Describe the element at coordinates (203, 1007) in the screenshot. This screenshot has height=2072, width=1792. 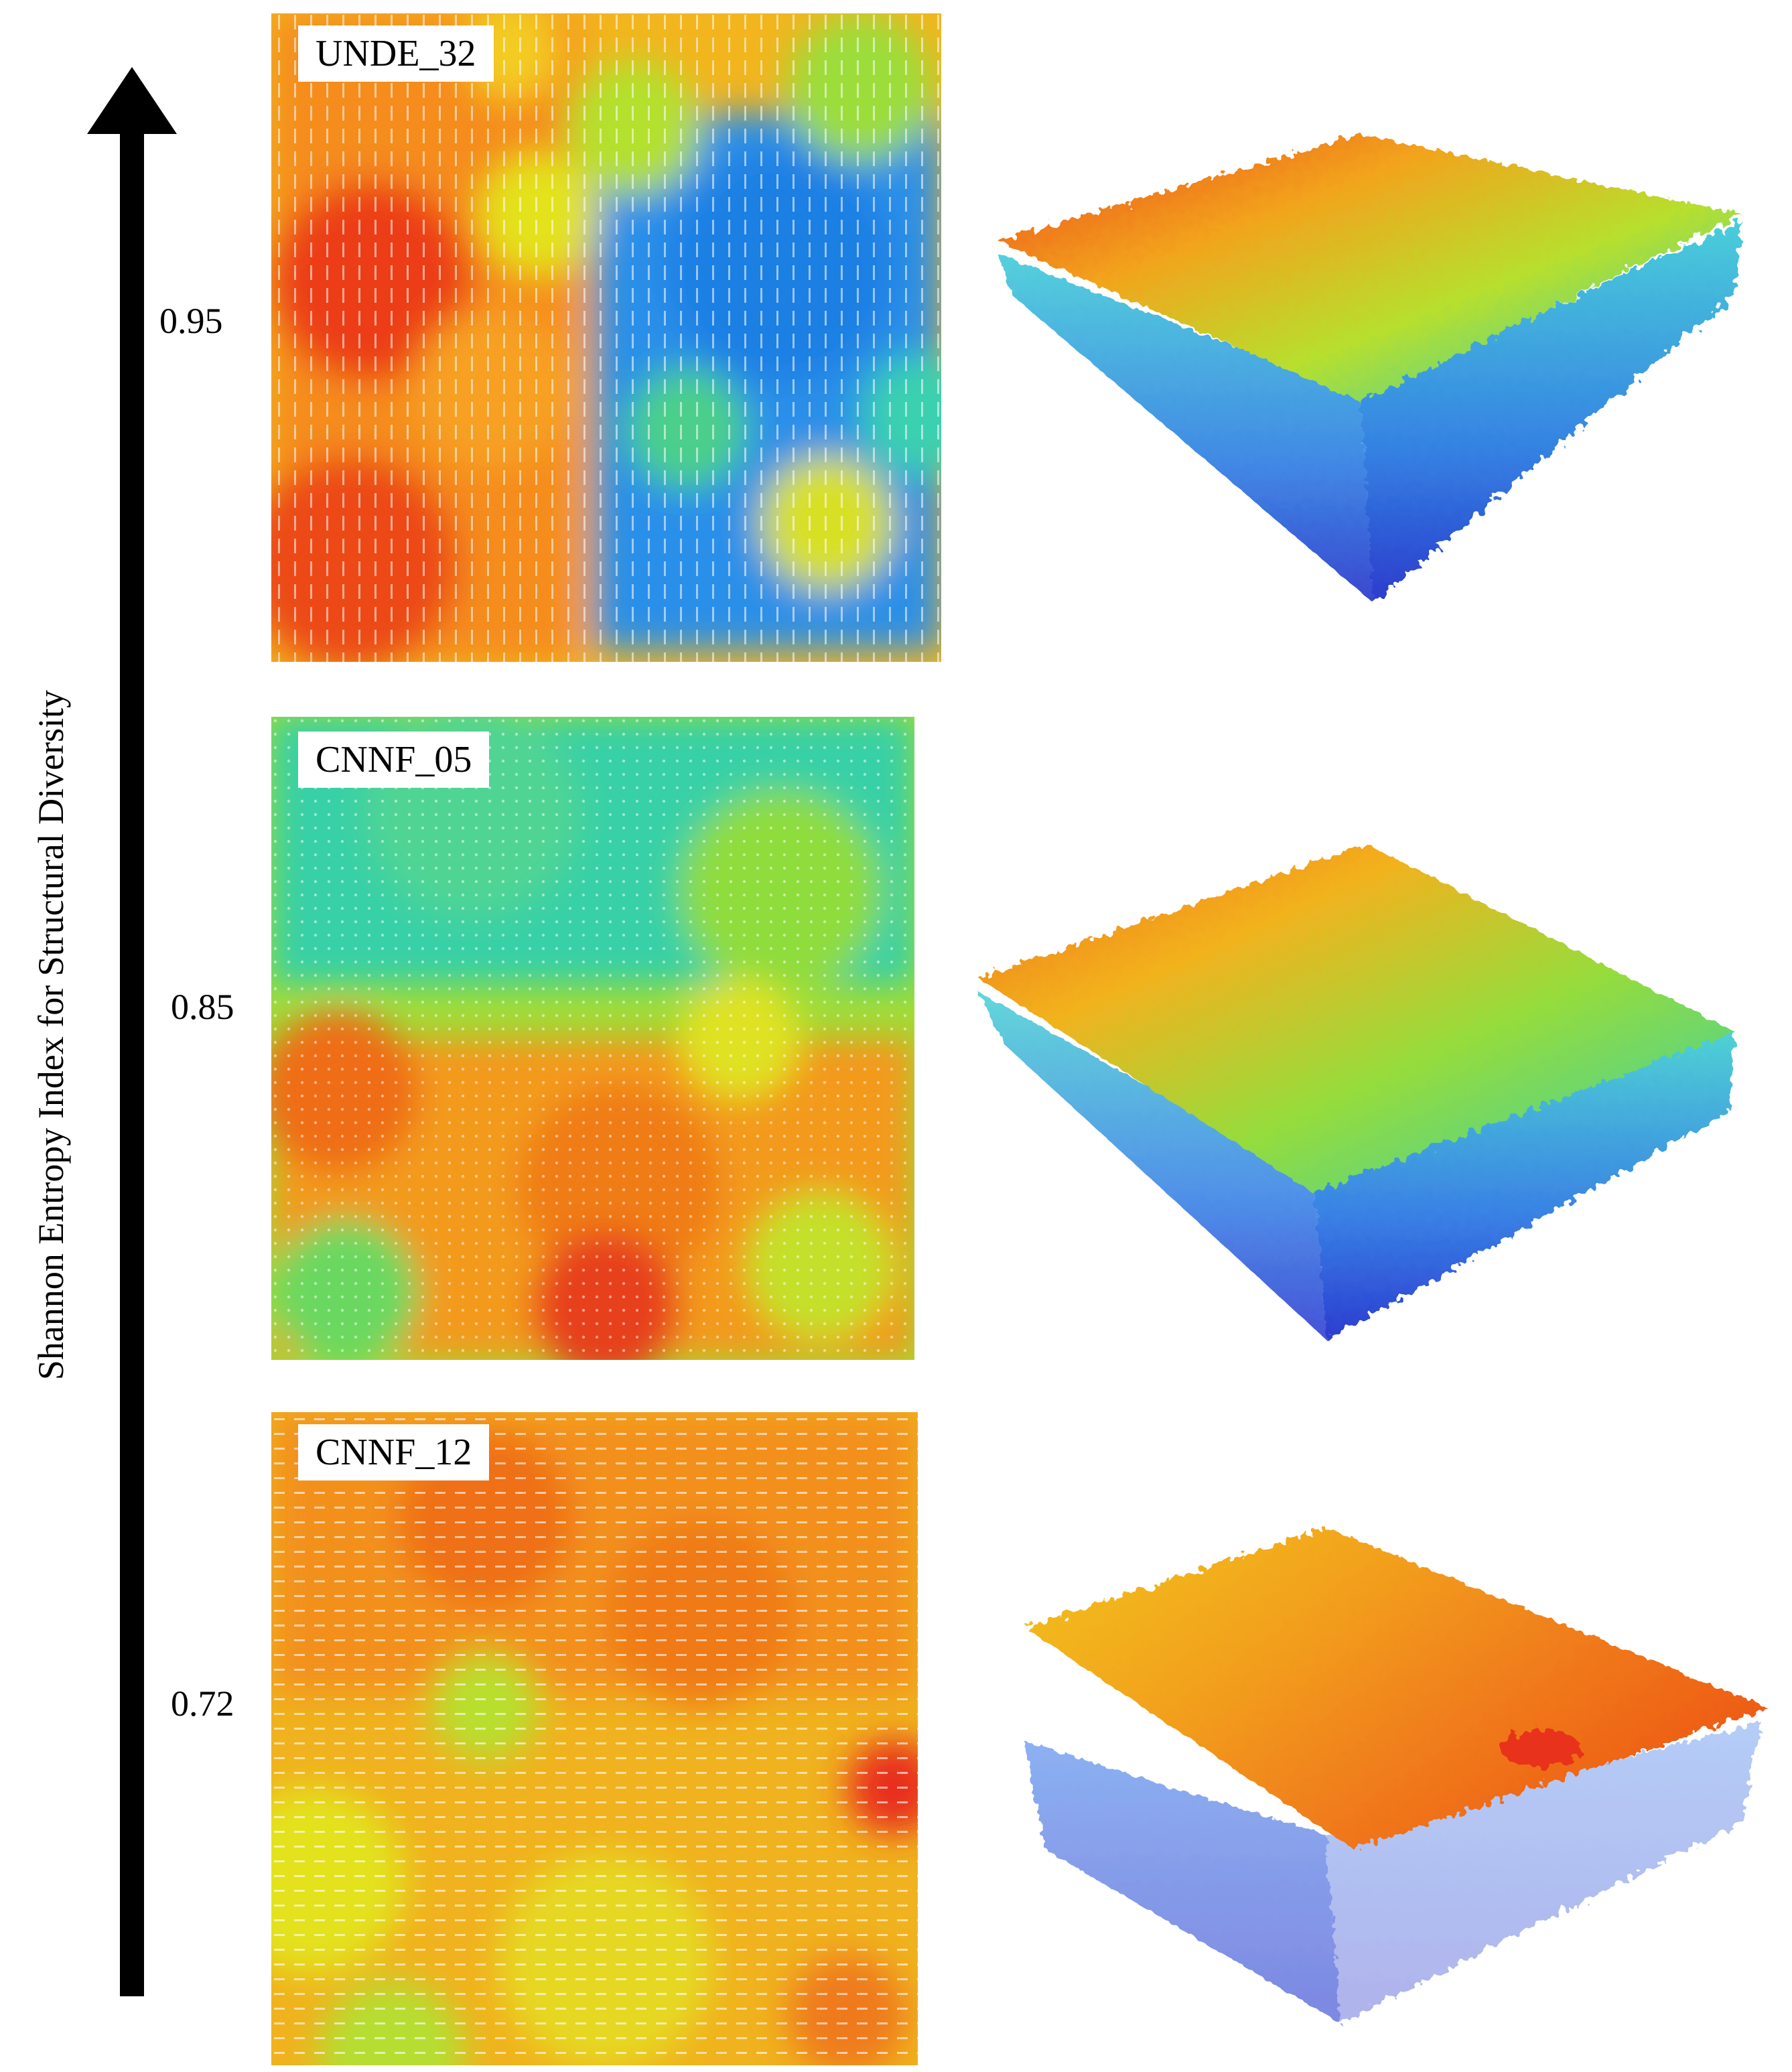
I see `entropy-value-2: 0.85` at that location.